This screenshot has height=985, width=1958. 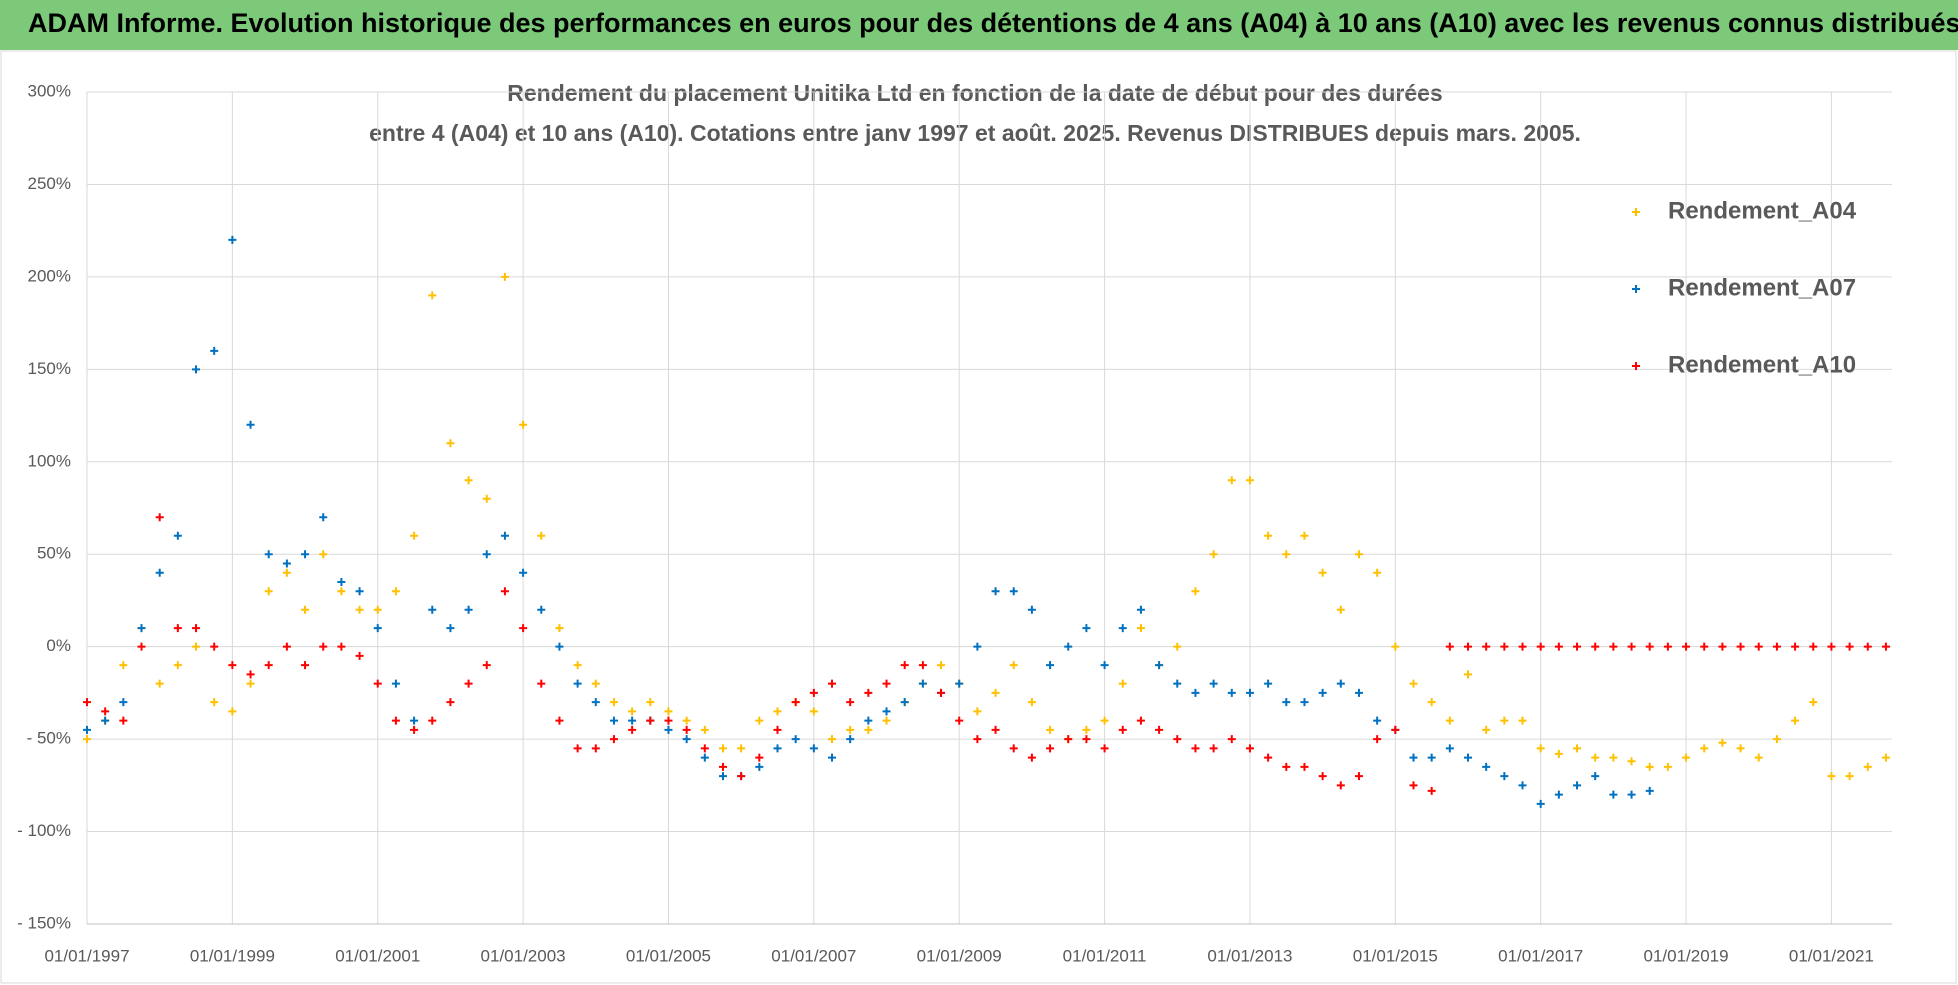 I want to click on y-tick-label: 250%, so click(x=49, y=183).